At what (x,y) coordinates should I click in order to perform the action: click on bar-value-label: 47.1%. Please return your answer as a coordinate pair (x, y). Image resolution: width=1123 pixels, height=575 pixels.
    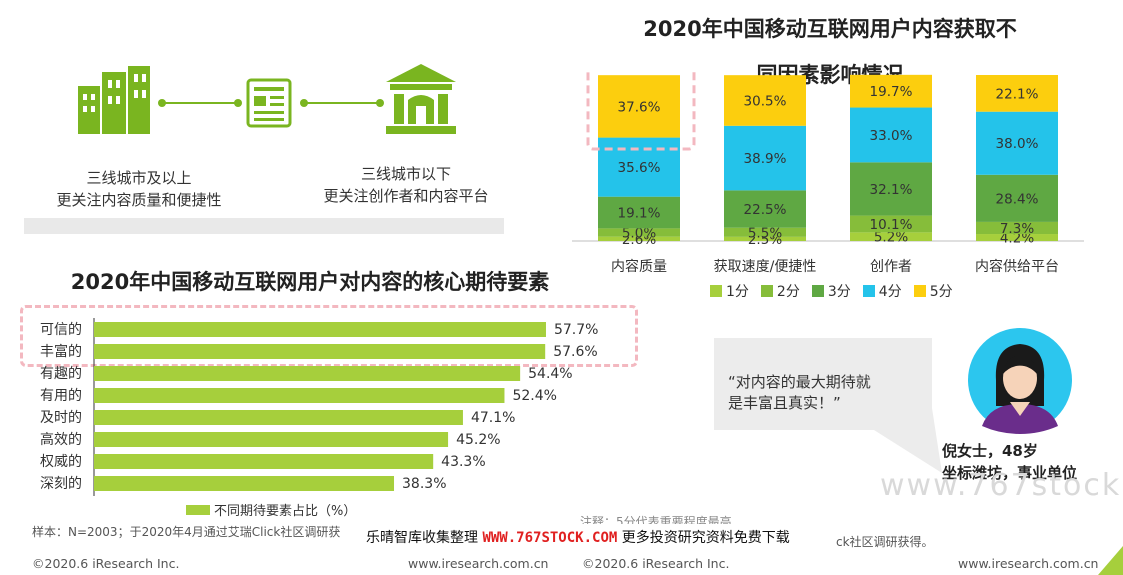
    Looking at the image, I should click on (493, 418).